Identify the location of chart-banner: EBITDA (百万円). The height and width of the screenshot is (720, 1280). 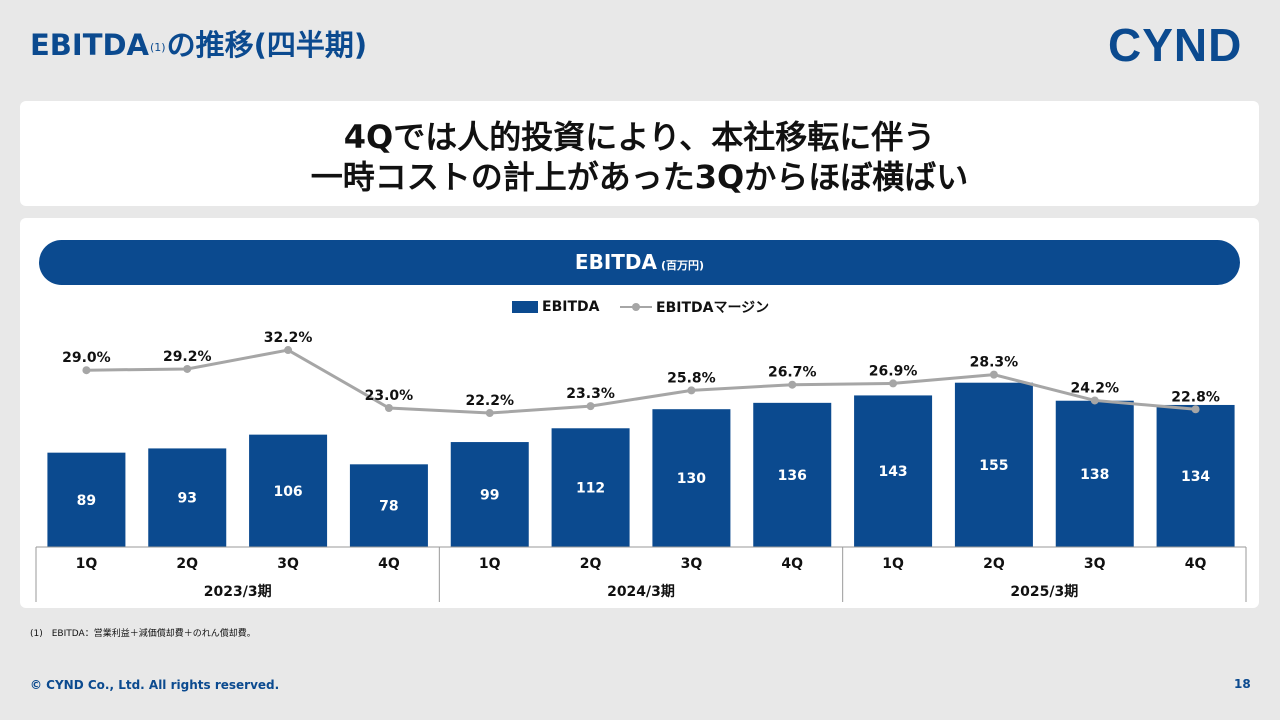
(639, 262).